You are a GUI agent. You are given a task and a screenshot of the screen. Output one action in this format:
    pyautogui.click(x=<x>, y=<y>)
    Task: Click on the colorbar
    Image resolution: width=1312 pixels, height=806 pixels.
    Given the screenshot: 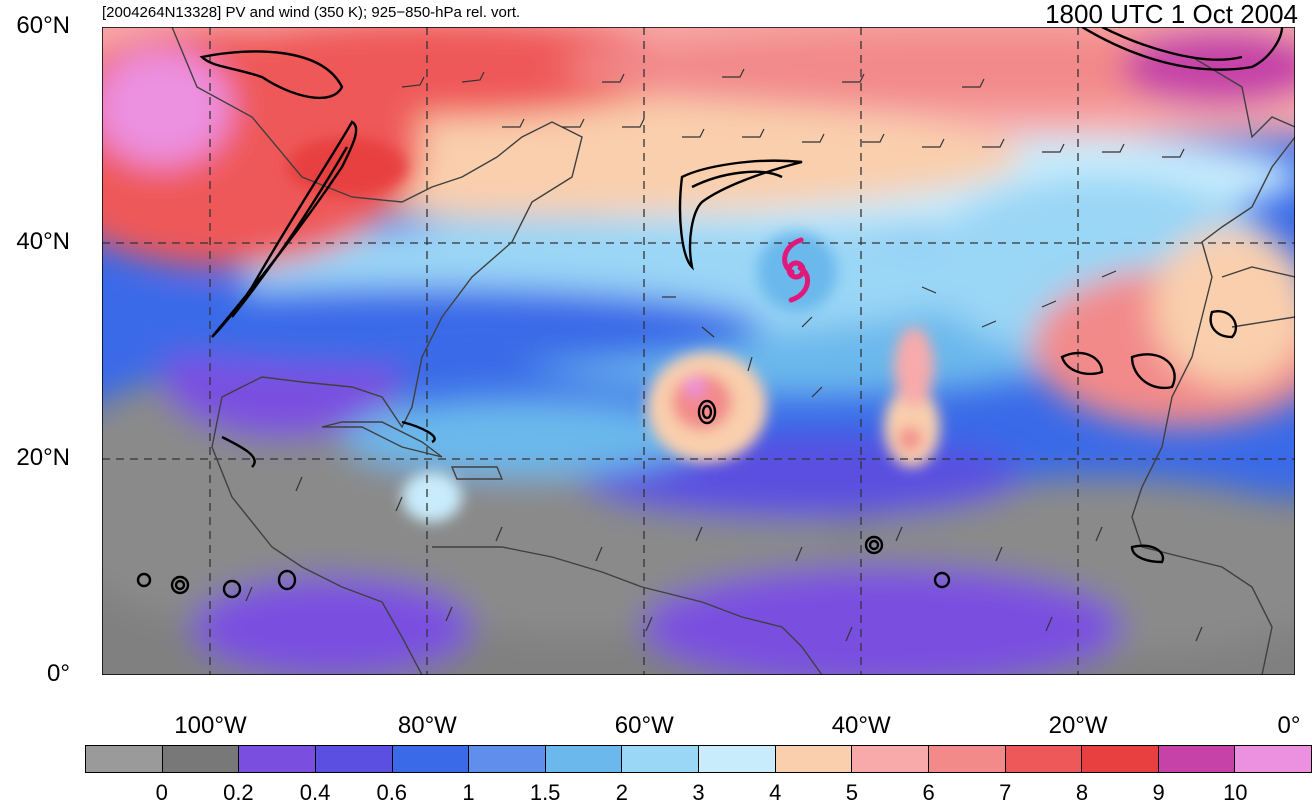 What is the action you would take?
    pyautogui.click(x=698, y=759)
    